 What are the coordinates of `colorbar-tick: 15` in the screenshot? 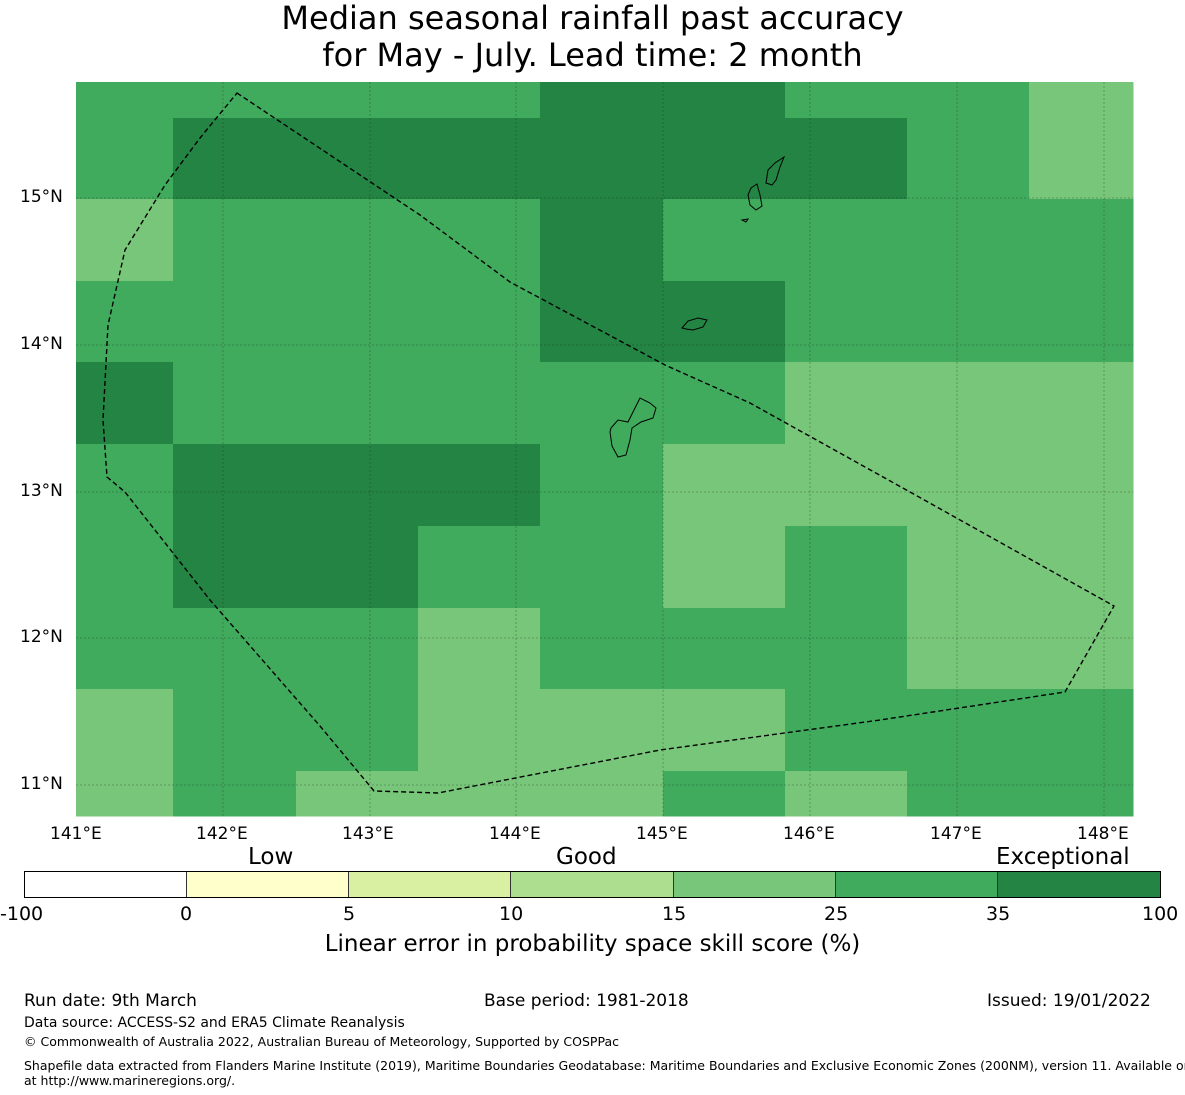 It's located at (674, 914).